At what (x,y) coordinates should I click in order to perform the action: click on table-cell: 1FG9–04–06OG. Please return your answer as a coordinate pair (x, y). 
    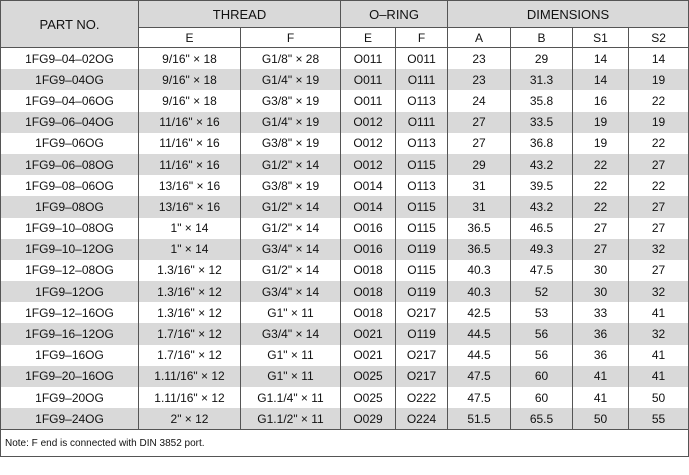
    Looking at the image, I should click on (69, 101).